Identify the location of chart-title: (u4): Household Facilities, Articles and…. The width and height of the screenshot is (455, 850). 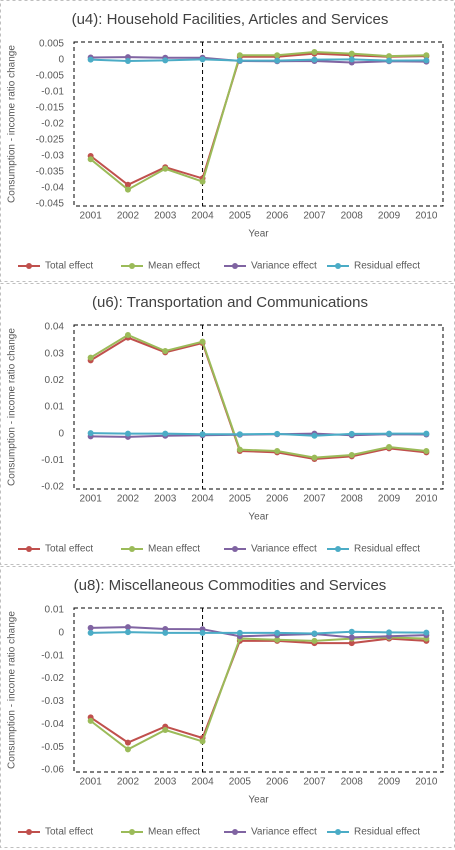
(230, 19).